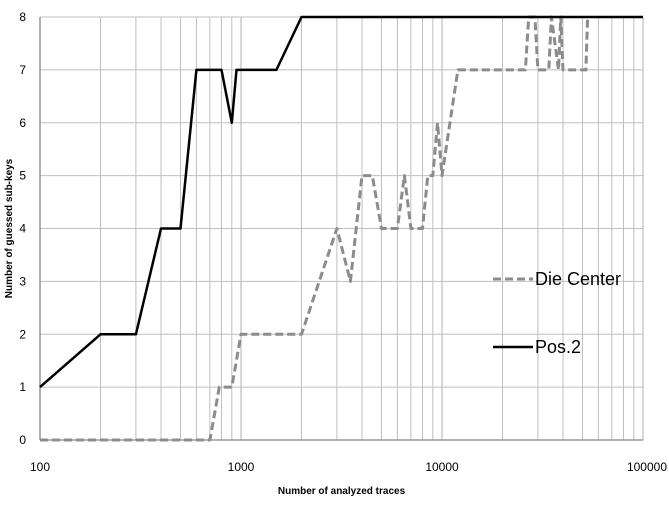  Describe the element at coordinates (647, 467) in the screenshot. I see `x-tick-label: 100000` at that location.